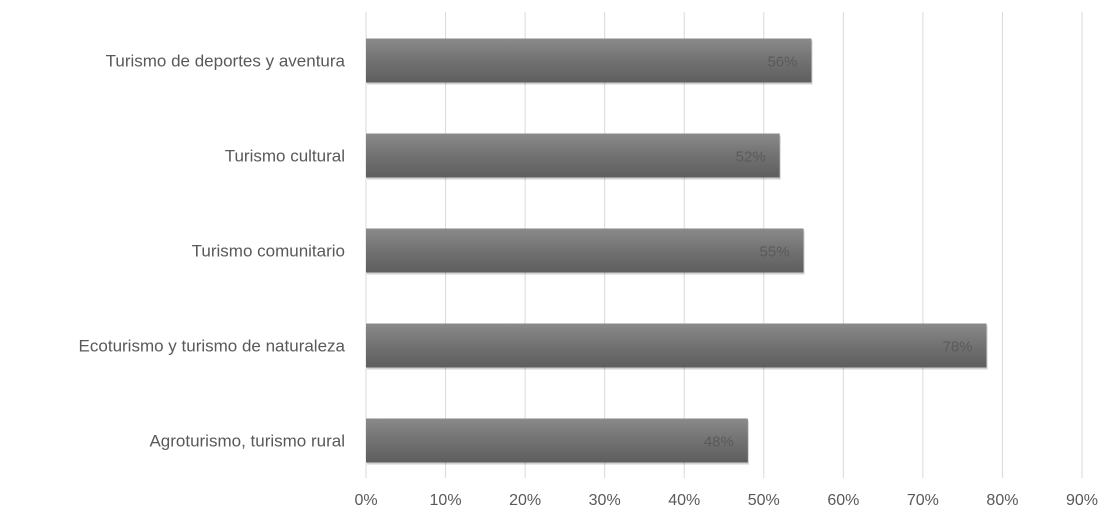 The width and height of the screenshot is (1110, 519). What do you see at coordinates (365, 500) in the screenshot?
I see `x-tick-label: 0%` at bounding box center [365, 500].